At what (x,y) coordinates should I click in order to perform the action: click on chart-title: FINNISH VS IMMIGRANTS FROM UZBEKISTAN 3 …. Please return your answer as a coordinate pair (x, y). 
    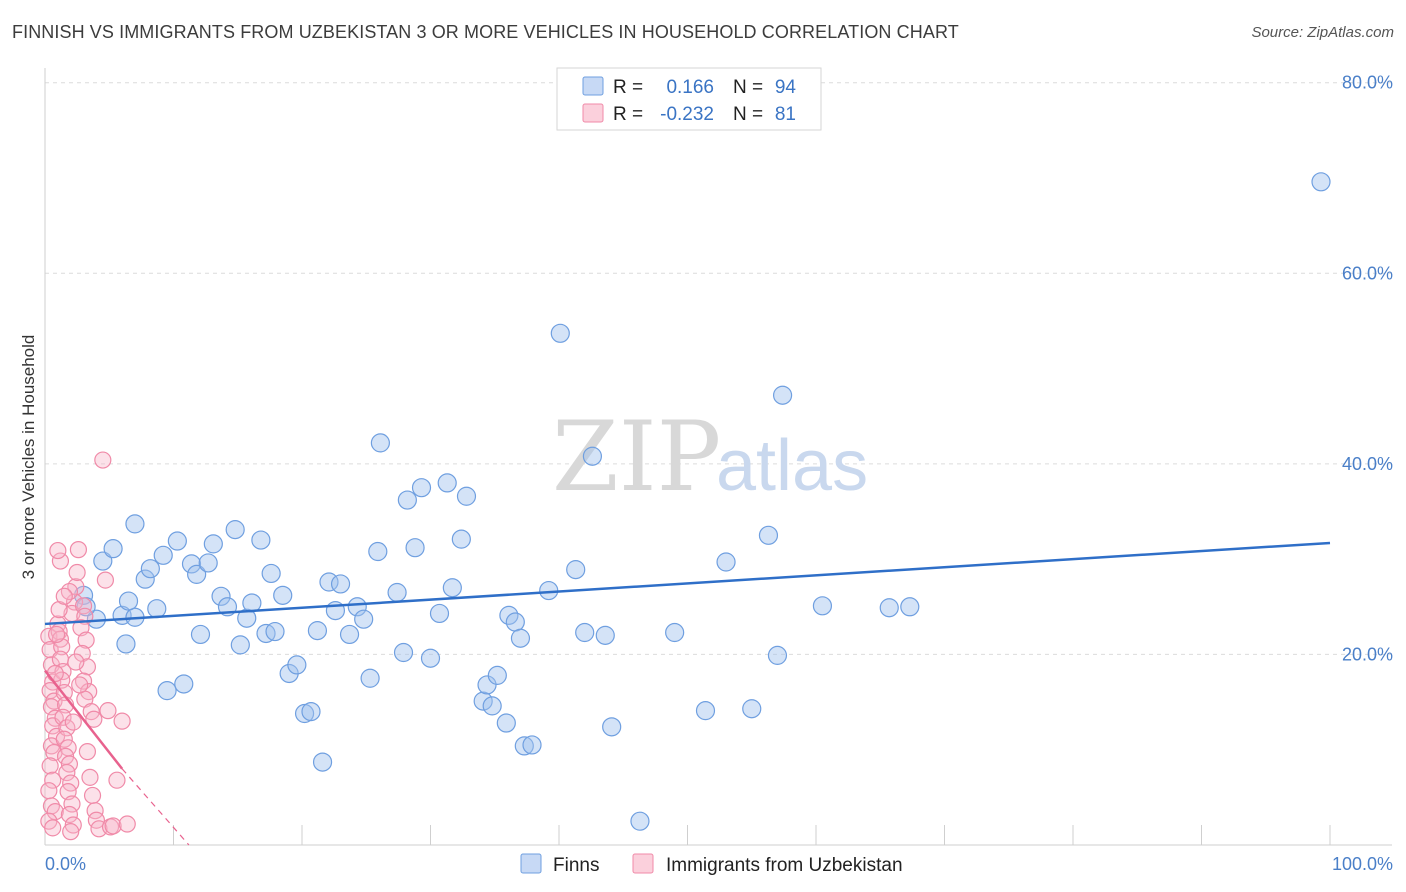
    Looking at the image, I should click on (485, 32).